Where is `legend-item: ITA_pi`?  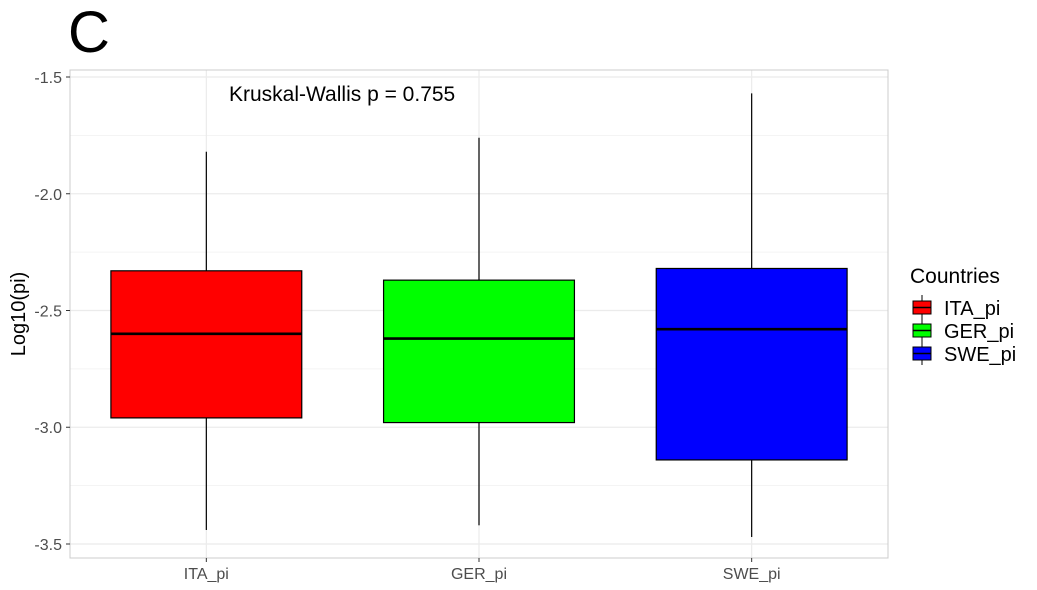
legend-item: ITA_pi is located at coordinates (956, 307).